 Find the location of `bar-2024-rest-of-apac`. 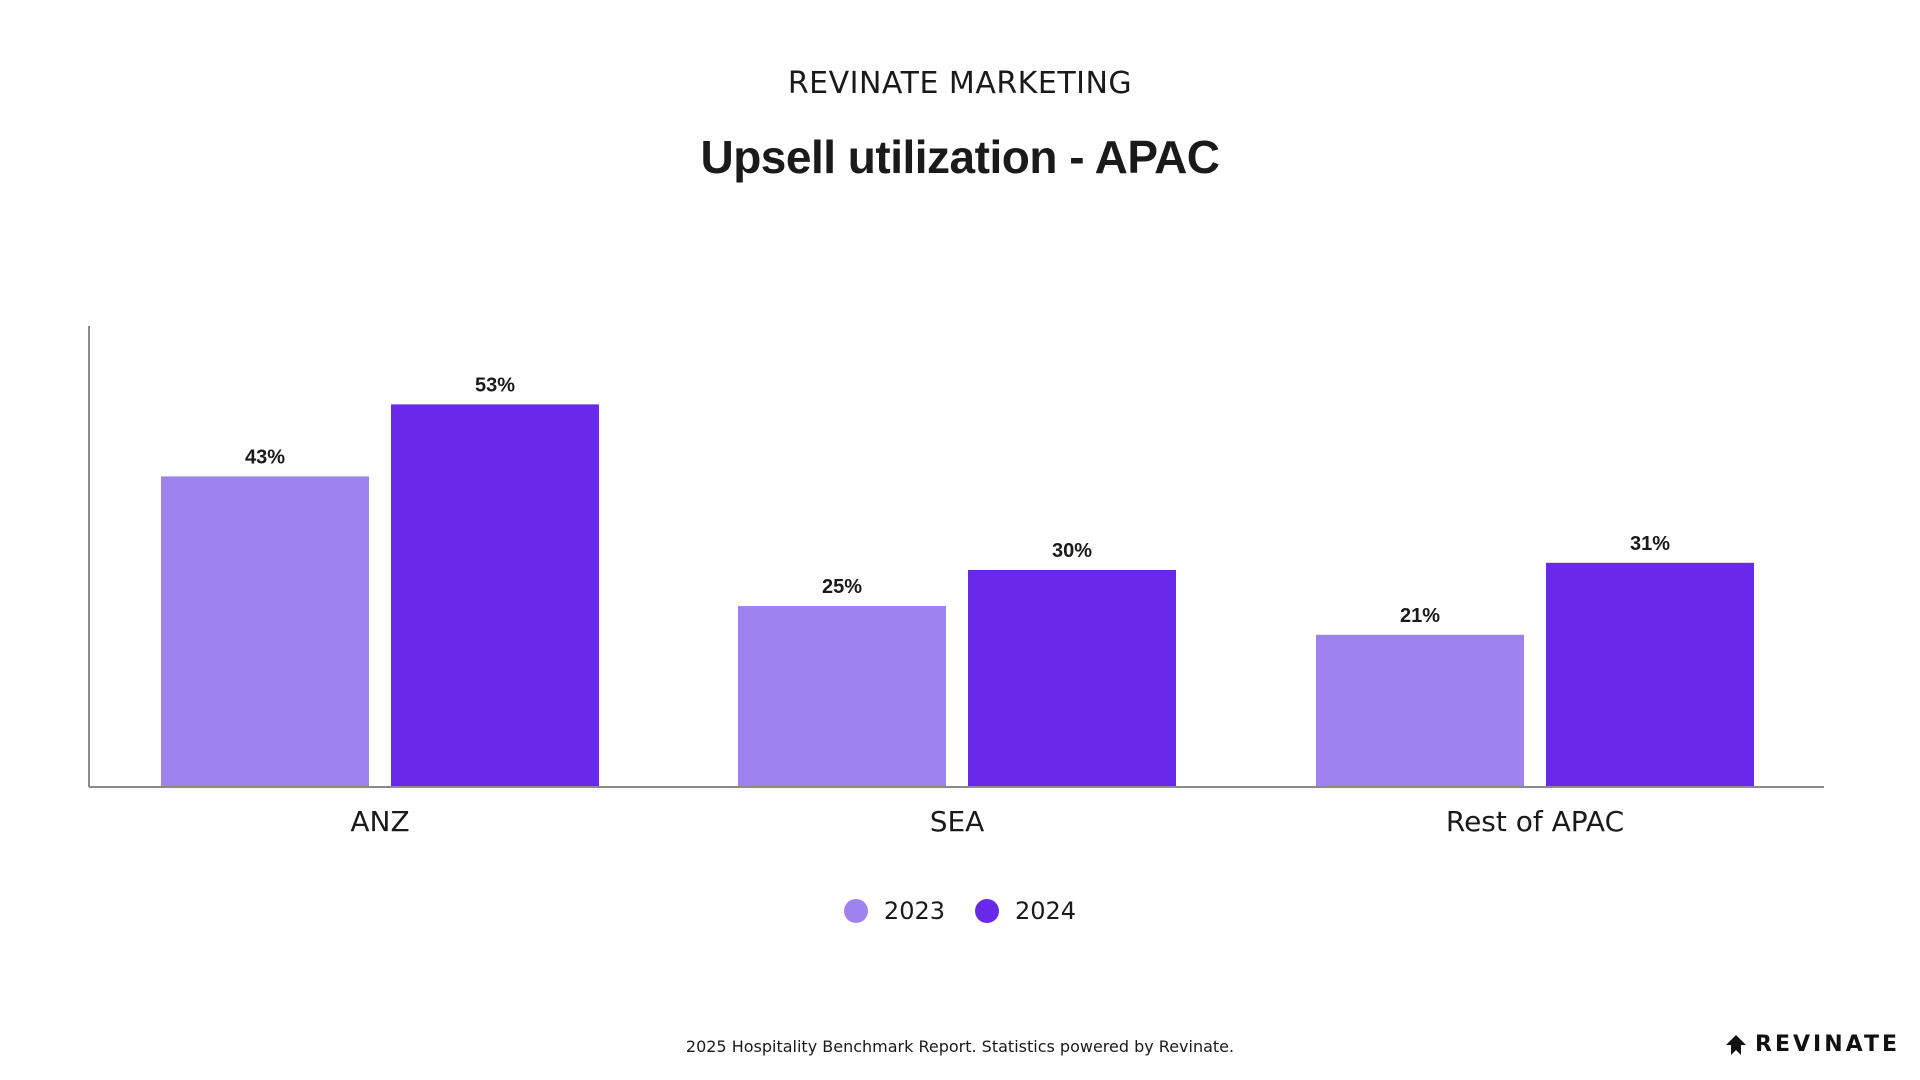

bar-2024-rest-of-apac is located at coordinates (1650, 674).